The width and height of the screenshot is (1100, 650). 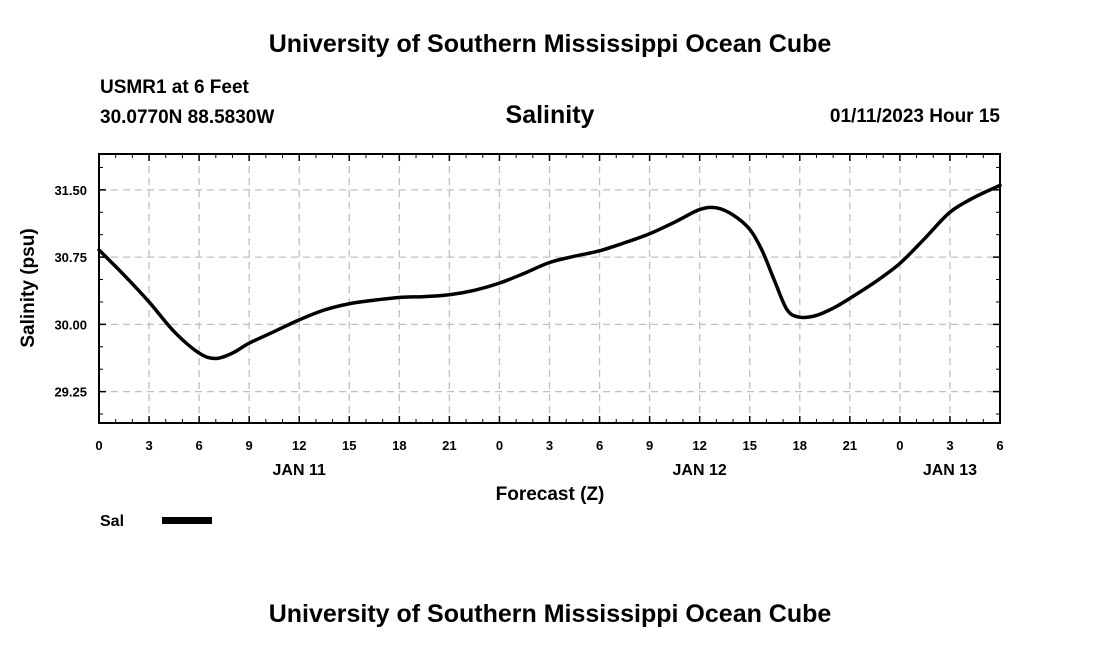 I want to click on x-axis-label: Forecast (Z), so click(x=550, y=494).